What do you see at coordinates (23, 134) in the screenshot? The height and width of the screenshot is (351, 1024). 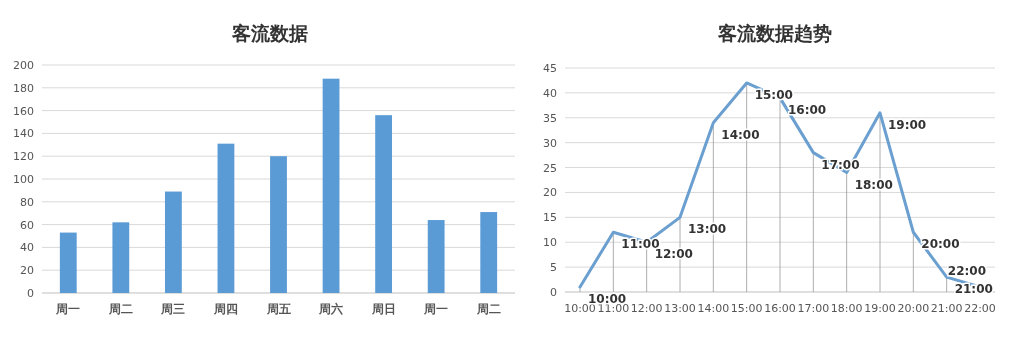 I see `y-tick-label: 140` at bounding box center [23, 134].